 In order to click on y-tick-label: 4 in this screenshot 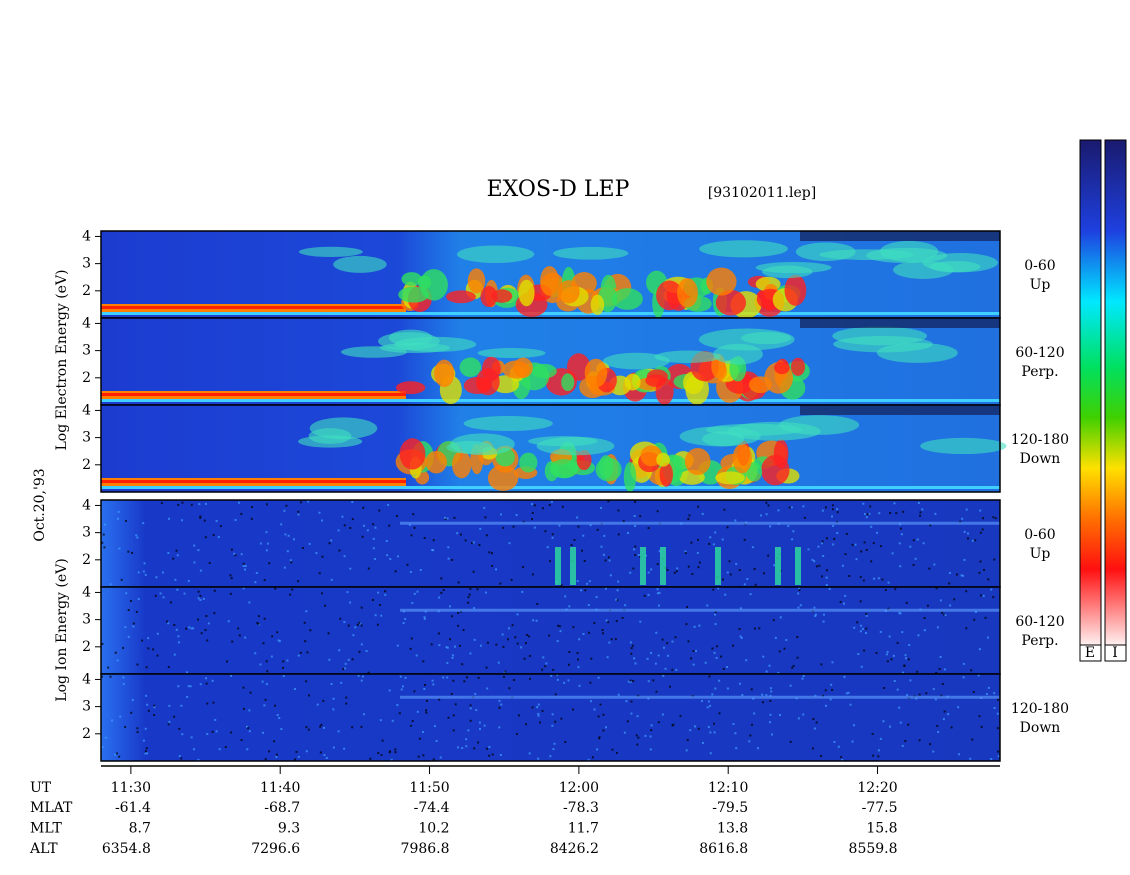, I will do `click(86, 679)`.